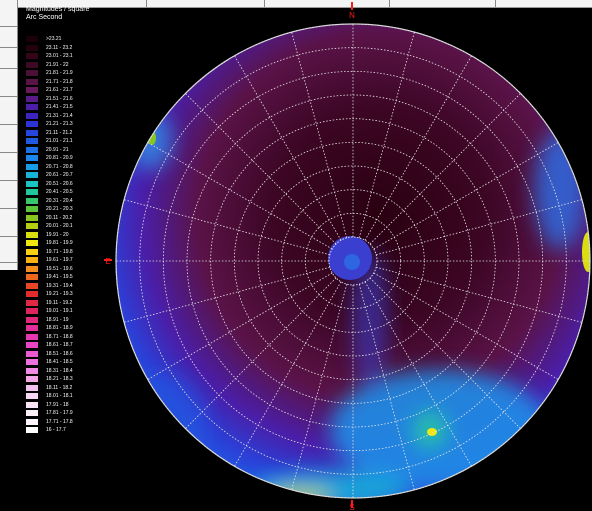  What do you see at coordinates (72, 396) in the screenshot?
I see `legend-item: 18.01 - 18.1` at bounding box center [72, 396].